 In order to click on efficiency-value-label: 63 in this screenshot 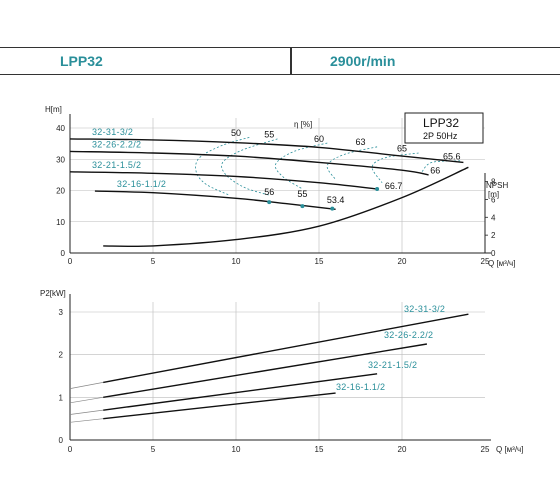, I will do `click(360, 142)`.